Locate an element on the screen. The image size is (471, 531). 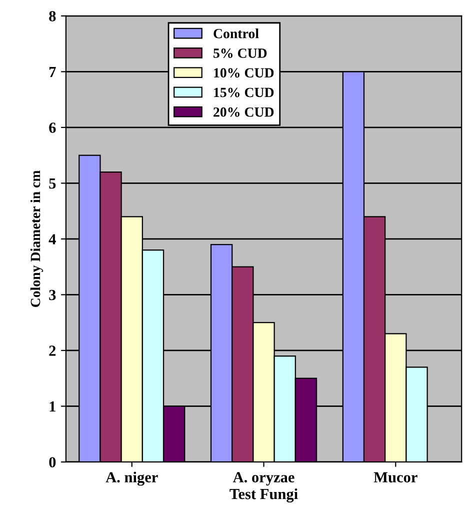
legend-label: 20% CUD is located at coordinates (244, 112).